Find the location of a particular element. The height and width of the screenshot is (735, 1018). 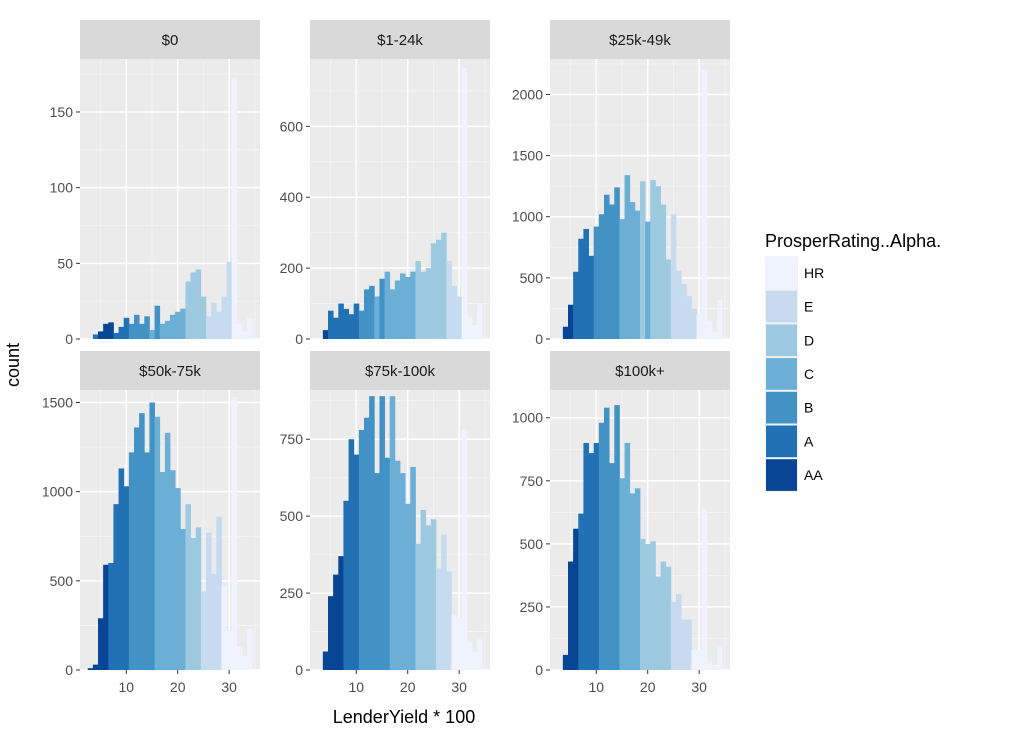

facet-strip-label: $75k-100k is located at coordinates (400, 371).